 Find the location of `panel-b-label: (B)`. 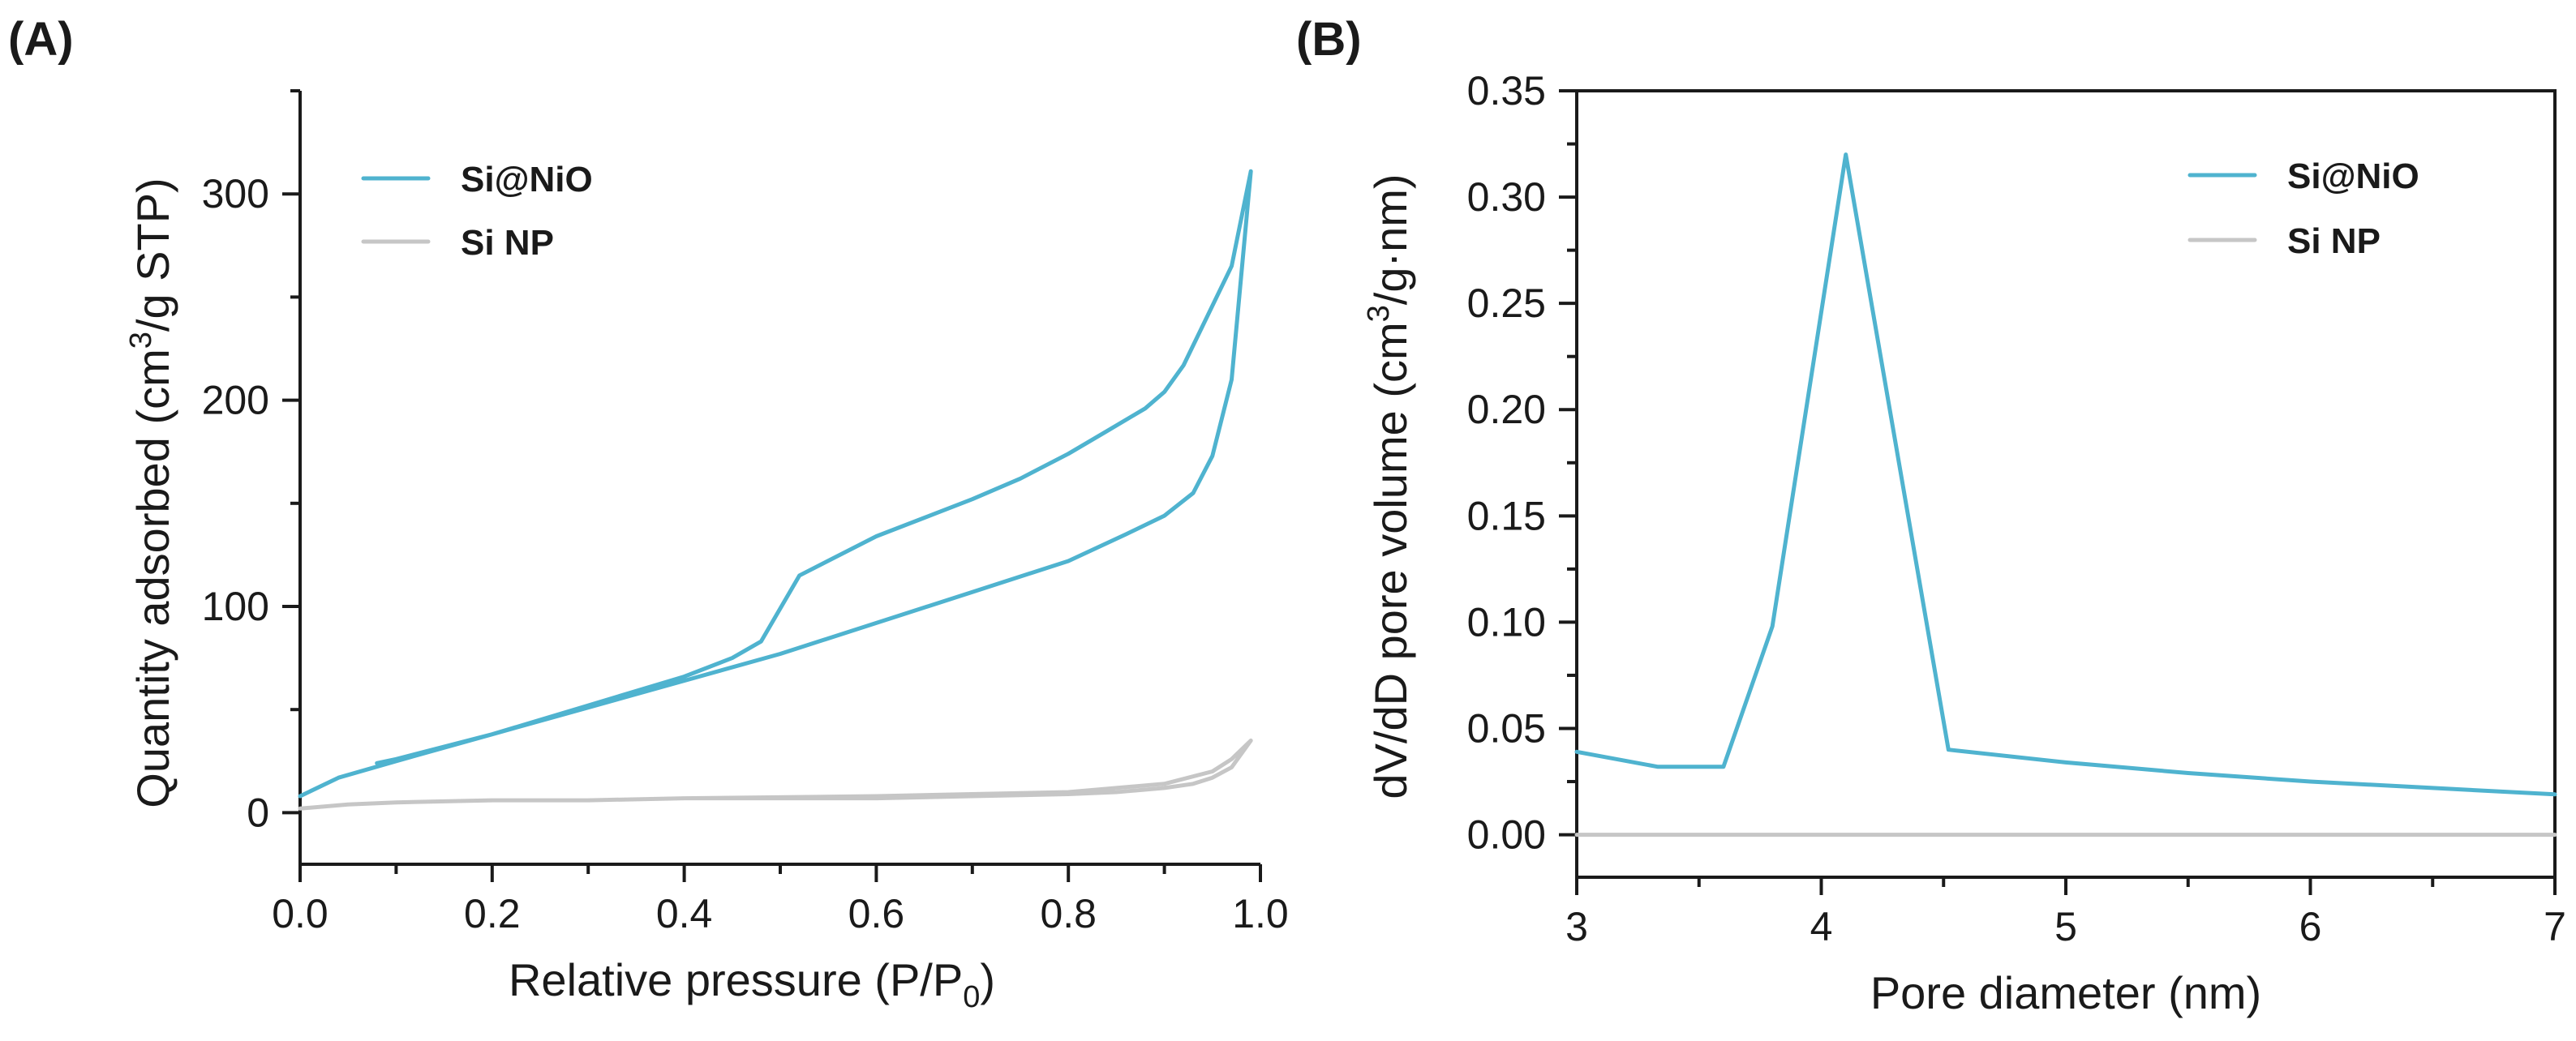

panel-b-label: (B) is located at coordinates (1329, 39).